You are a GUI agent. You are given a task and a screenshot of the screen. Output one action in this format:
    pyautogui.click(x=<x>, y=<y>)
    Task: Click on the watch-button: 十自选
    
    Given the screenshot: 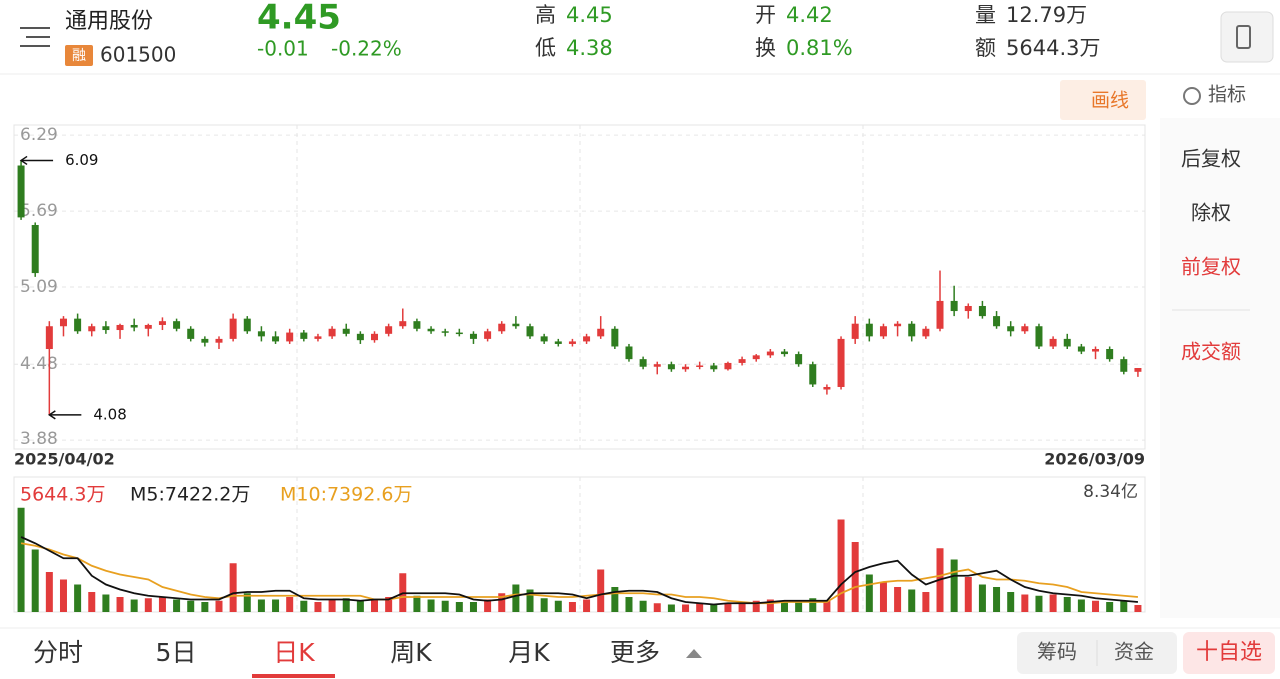 What is the action you would take?
    pyautogui.click(x=1229, y=652)
    